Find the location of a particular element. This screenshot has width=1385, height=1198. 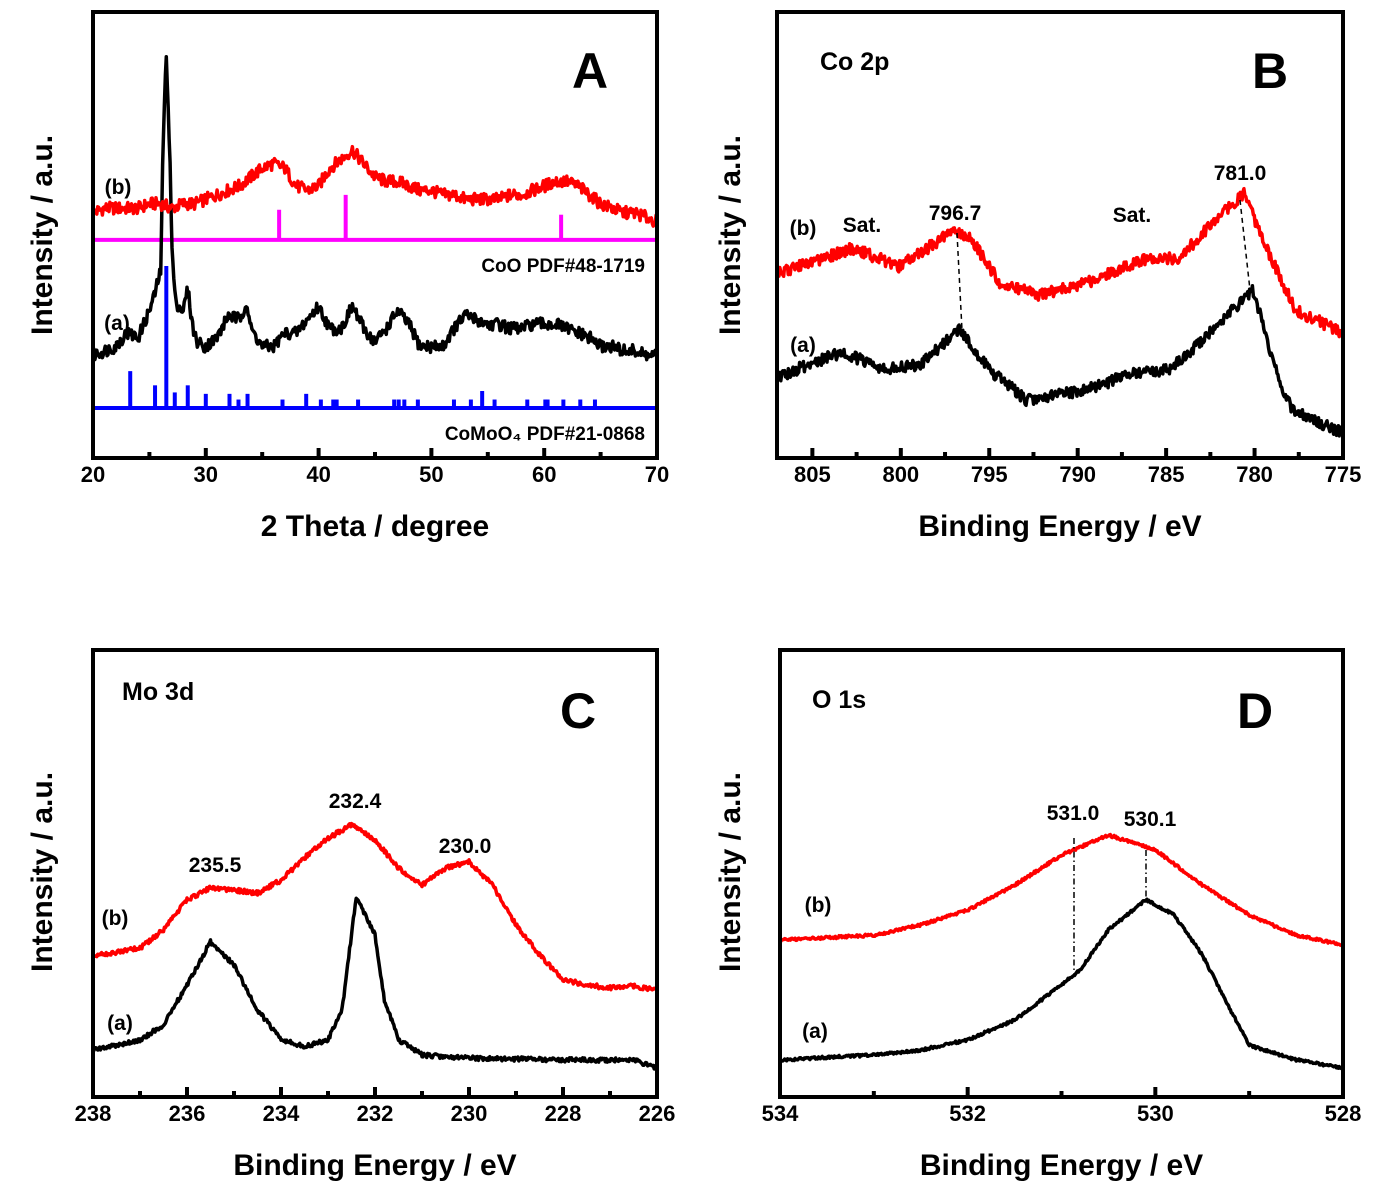

x-tick-label: 528 is located at coordinates (1343, 1113).